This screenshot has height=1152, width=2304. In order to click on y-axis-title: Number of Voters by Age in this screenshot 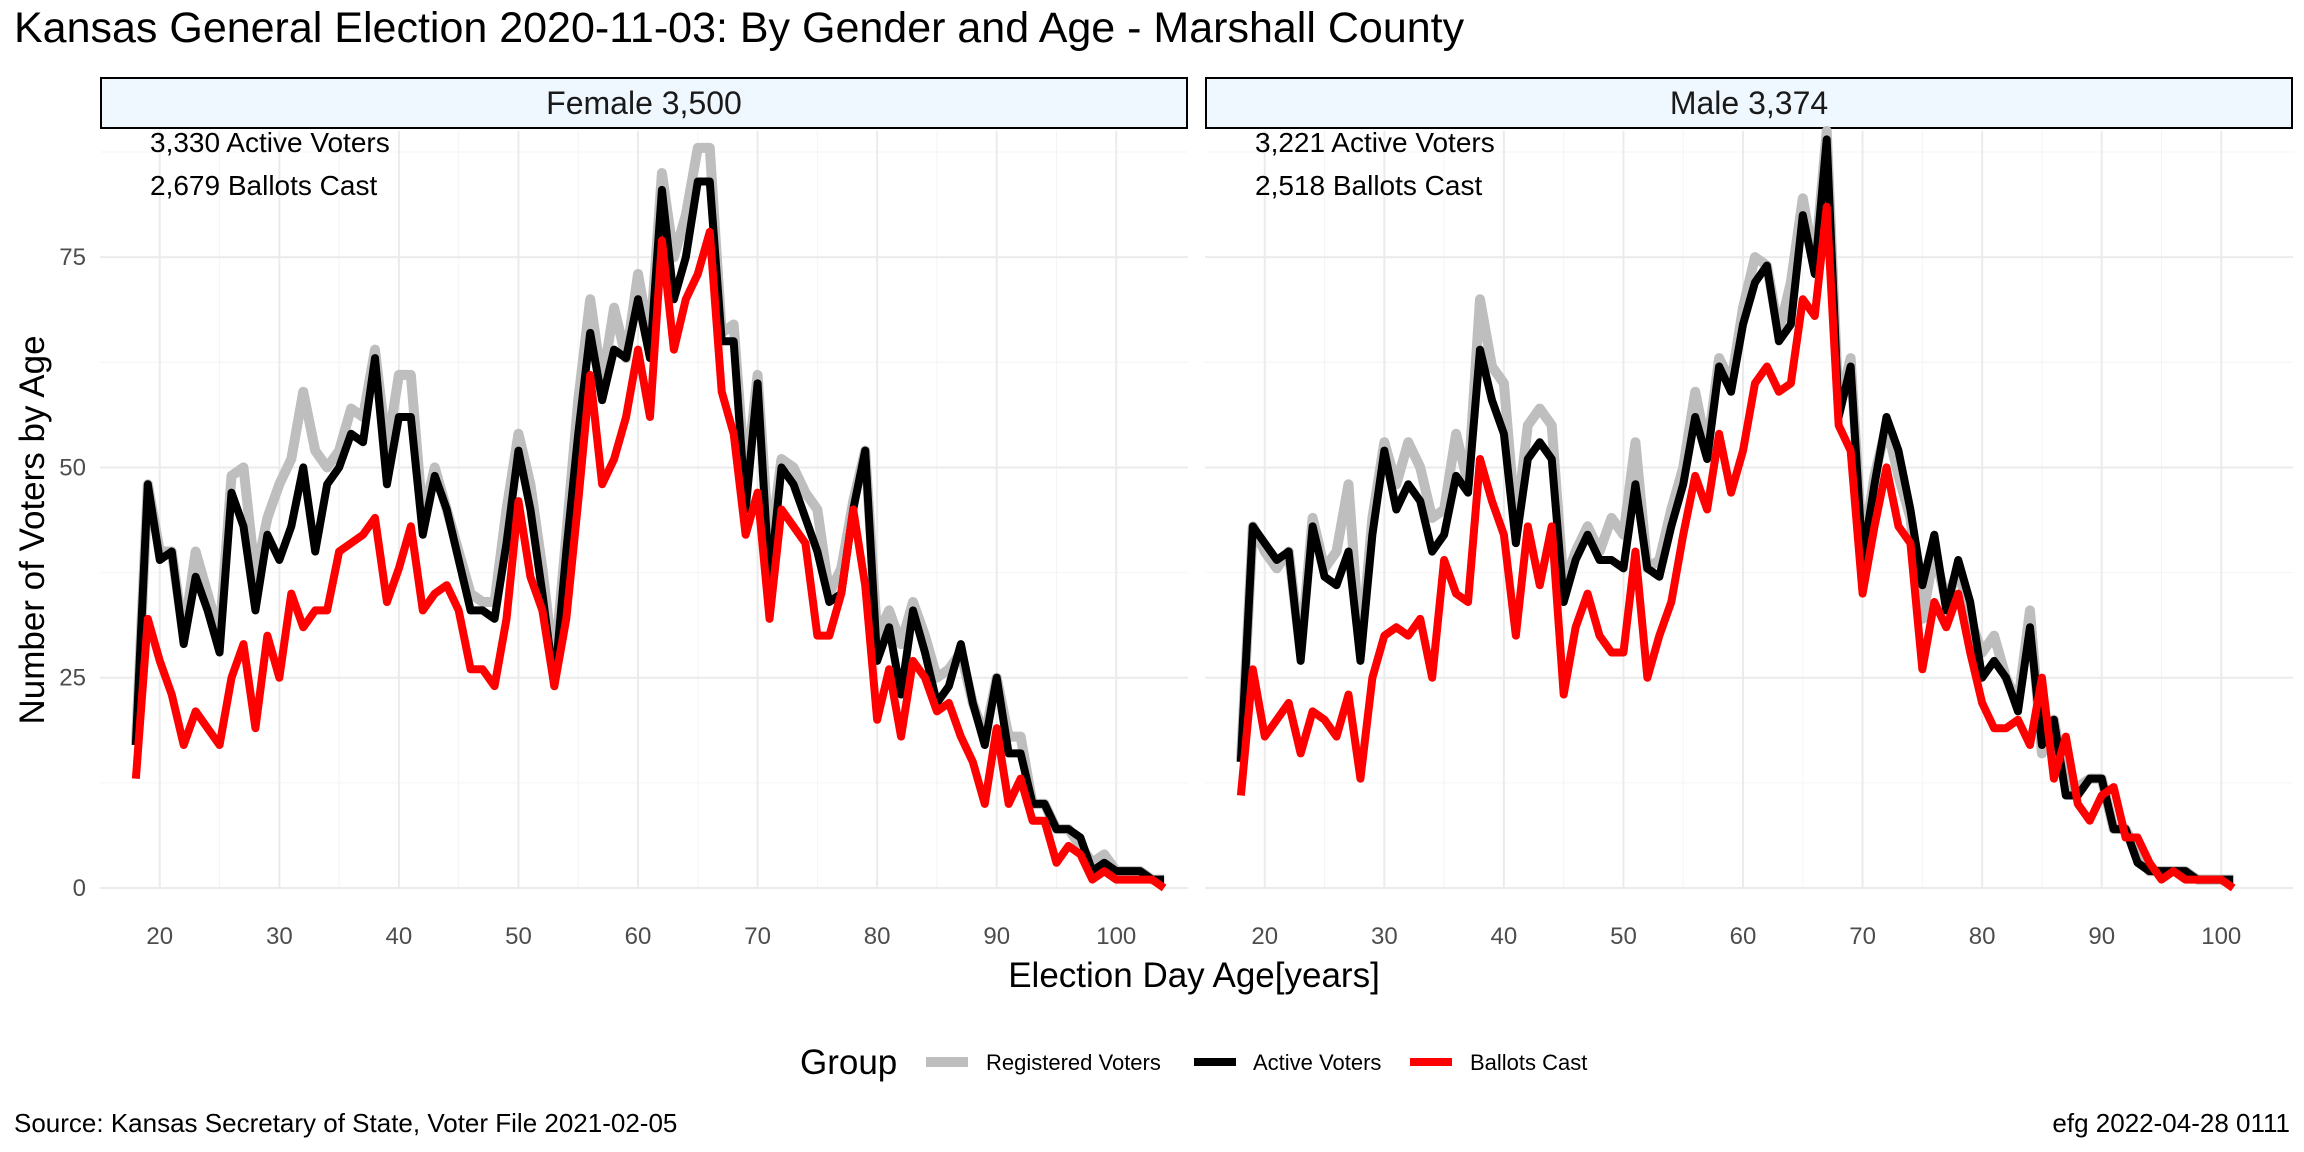, I will do `click(32, 529)`.